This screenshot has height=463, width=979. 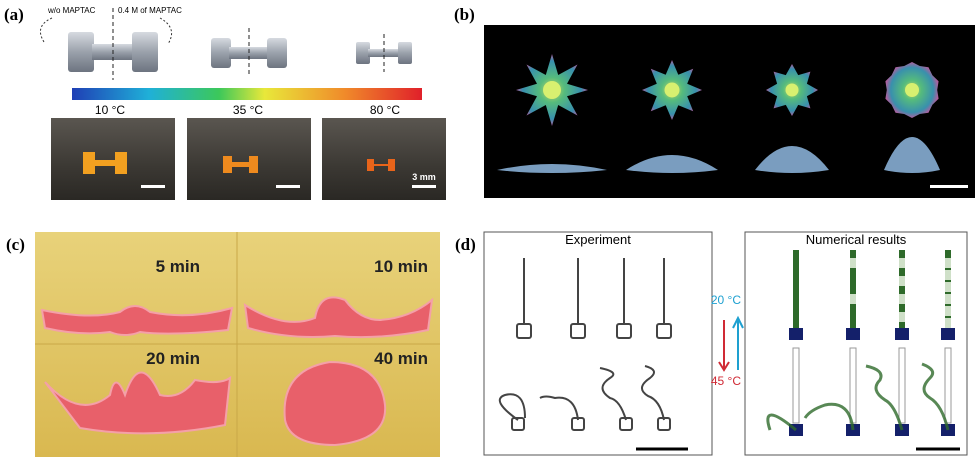 What do you see at coordinates (551, 33) in the screenshot?
I see `temperature: 30 ºC` at bounding box center [551, 33].